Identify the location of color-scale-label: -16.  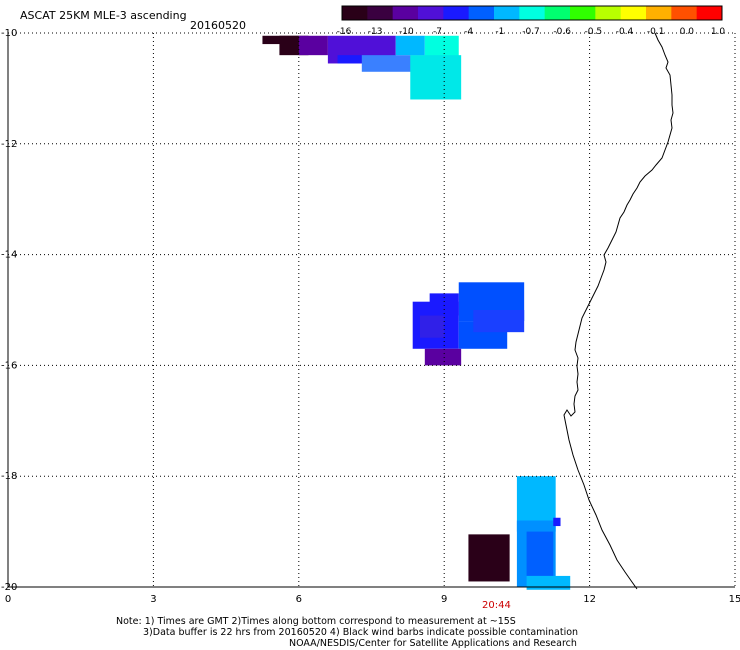
(344, 32).